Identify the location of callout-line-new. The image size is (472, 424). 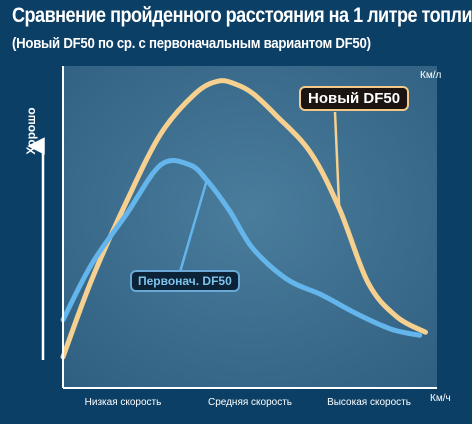
(337, 160).